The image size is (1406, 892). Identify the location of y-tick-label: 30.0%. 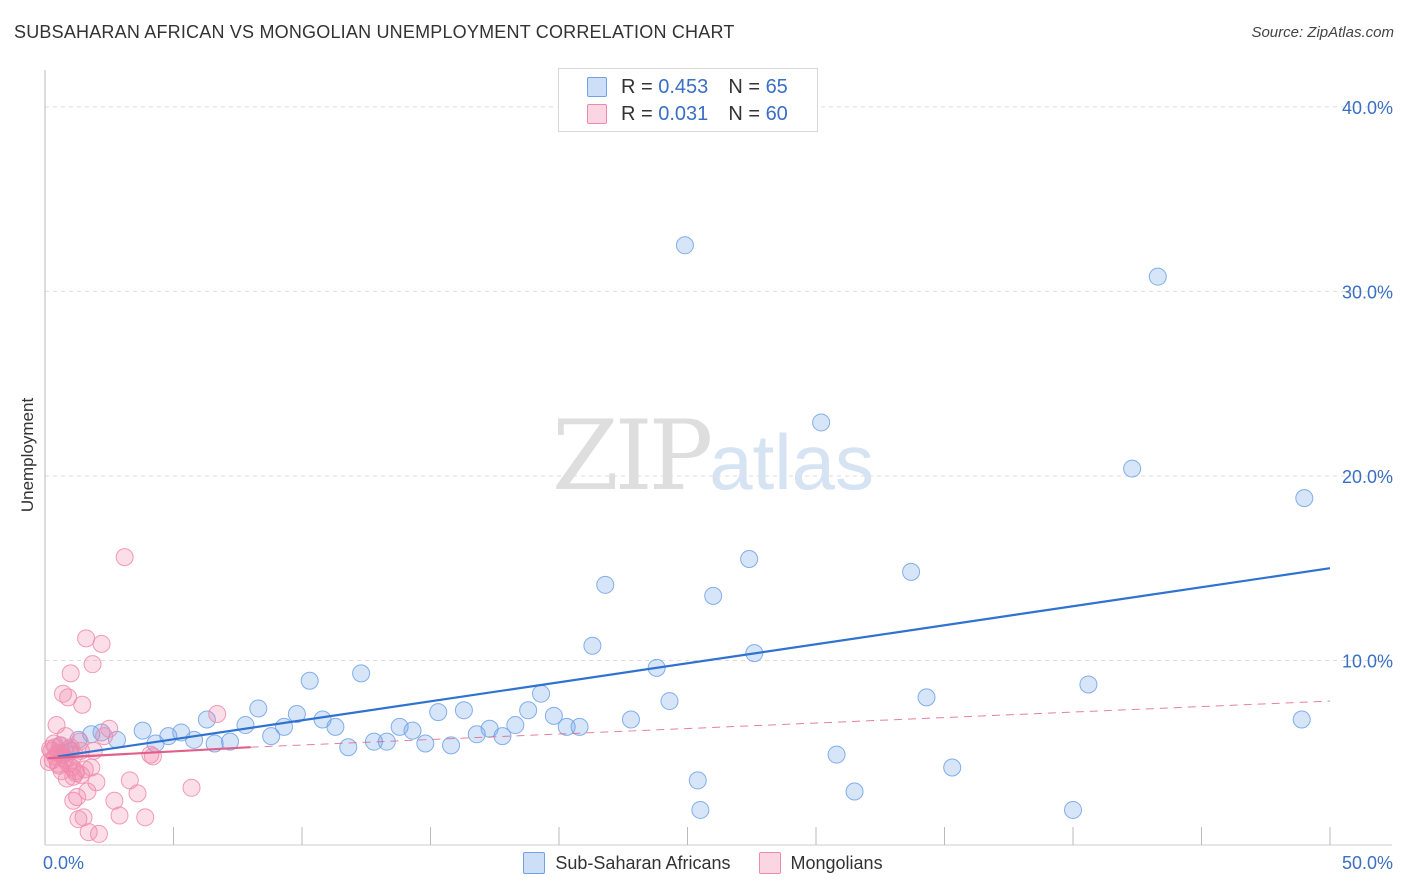
(1367, 292).